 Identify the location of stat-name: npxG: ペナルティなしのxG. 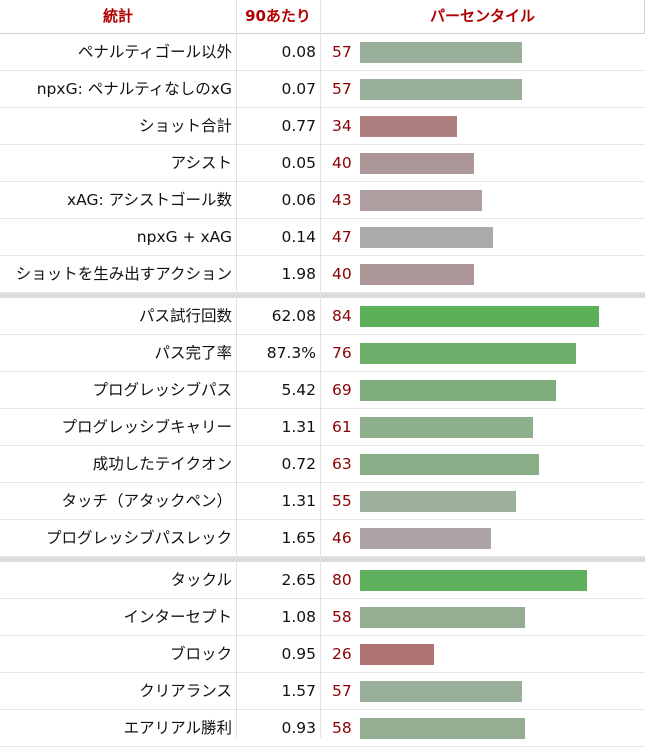
(134, 89).